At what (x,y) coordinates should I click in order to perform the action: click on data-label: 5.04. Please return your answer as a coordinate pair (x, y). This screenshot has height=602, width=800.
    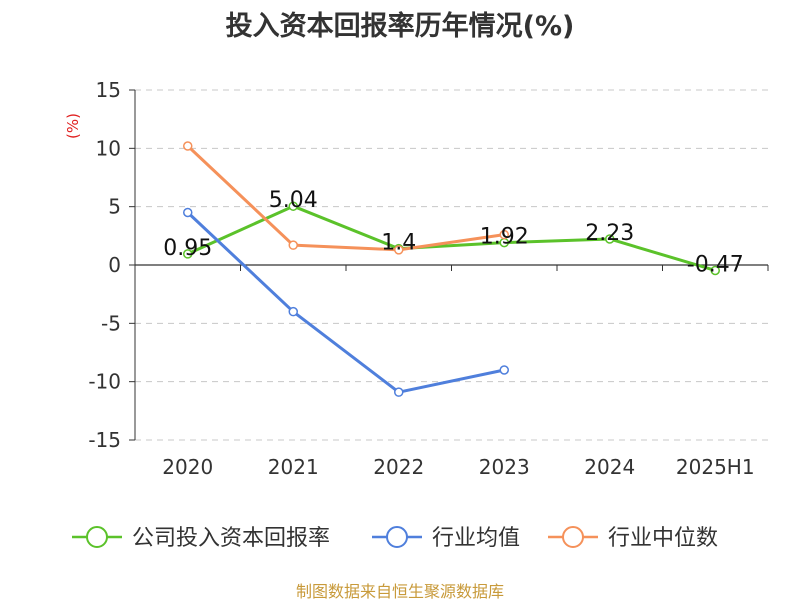
    Looking at the image, I should click on (293, 200).